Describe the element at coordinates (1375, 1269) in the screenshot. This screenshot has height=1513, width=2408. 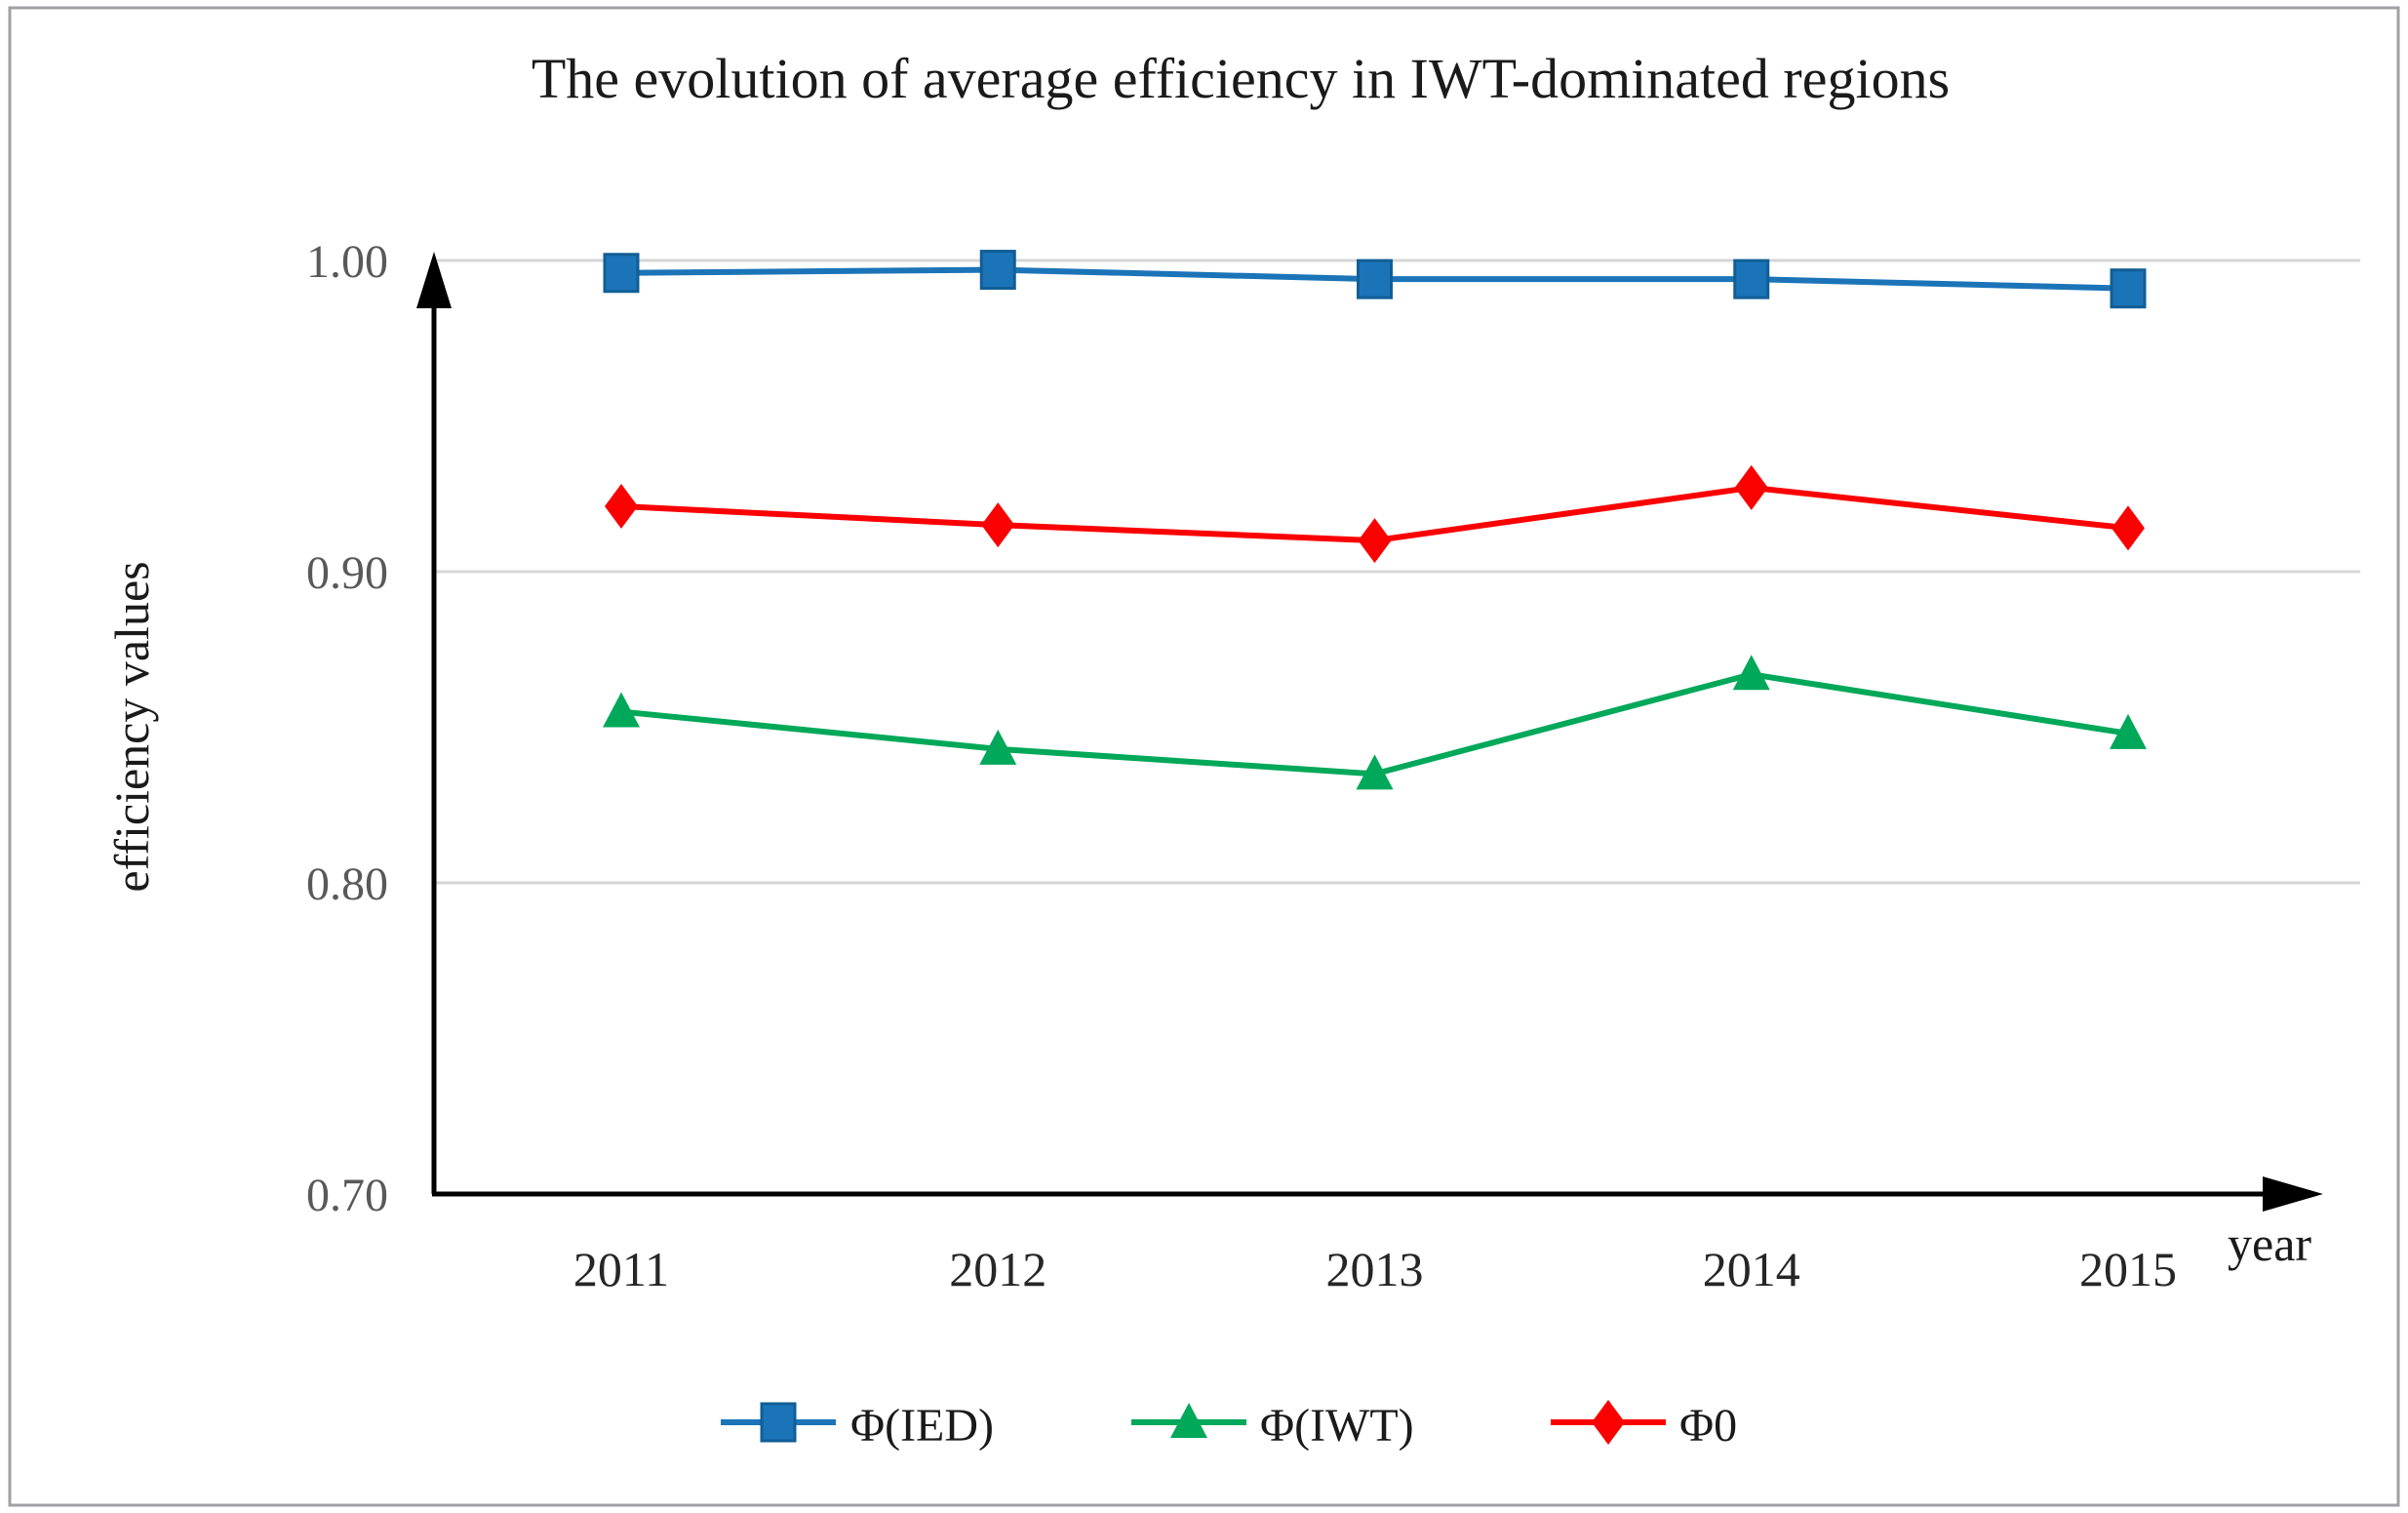
I see `x-tick-label: 2013` at that location.